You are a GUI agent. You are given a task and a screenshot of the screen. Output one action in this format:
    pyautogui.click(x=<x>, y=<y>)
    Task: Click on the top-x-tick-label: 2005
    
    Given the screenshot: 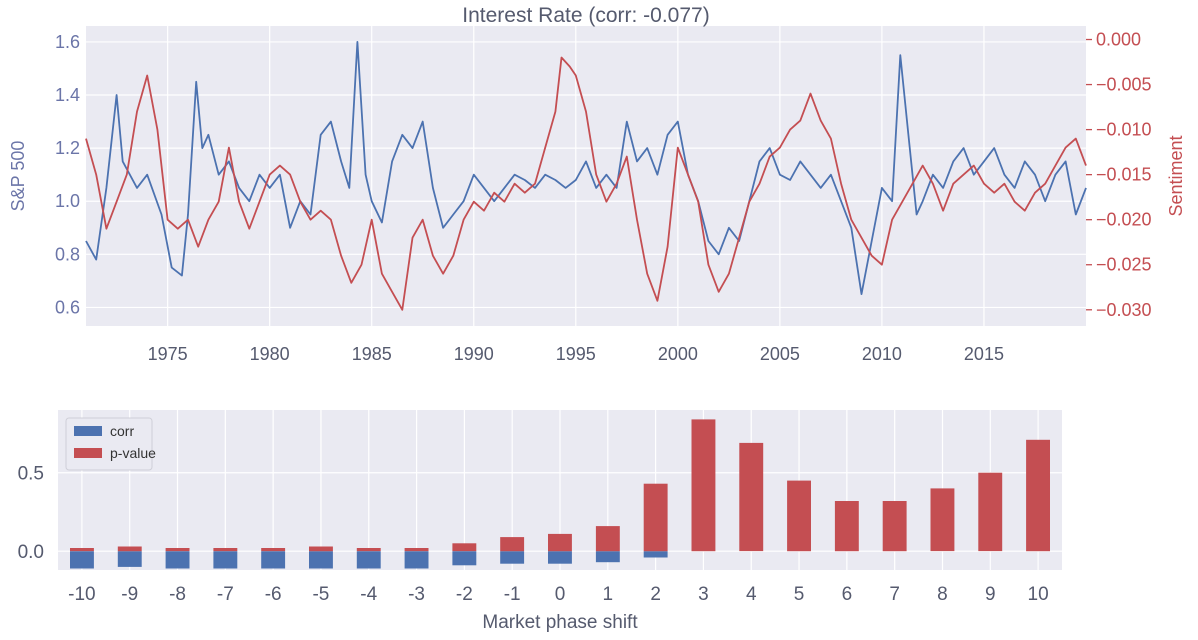 What is the action you would take?
    pyautogui.click(x=780, y=354)
    